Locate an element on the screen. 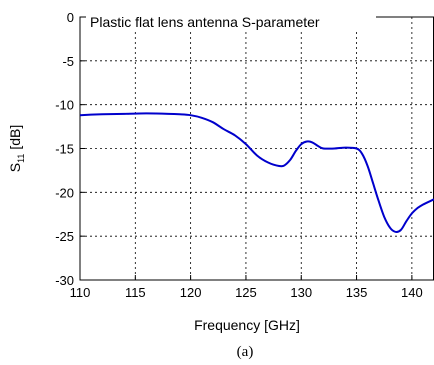  y-axis-label-main: S is located at coordinates (15, 167).